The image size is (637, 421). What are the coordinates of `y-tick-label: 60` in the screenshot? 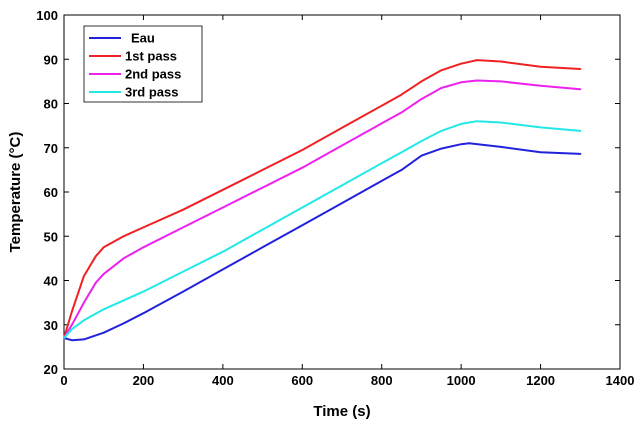 It's located at (51, 192).